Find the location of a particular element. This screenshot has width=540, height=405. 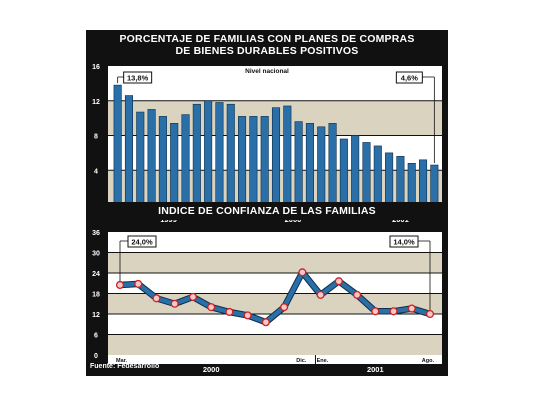

annotation-end: 14,0% is located at coordinates (404, 242).